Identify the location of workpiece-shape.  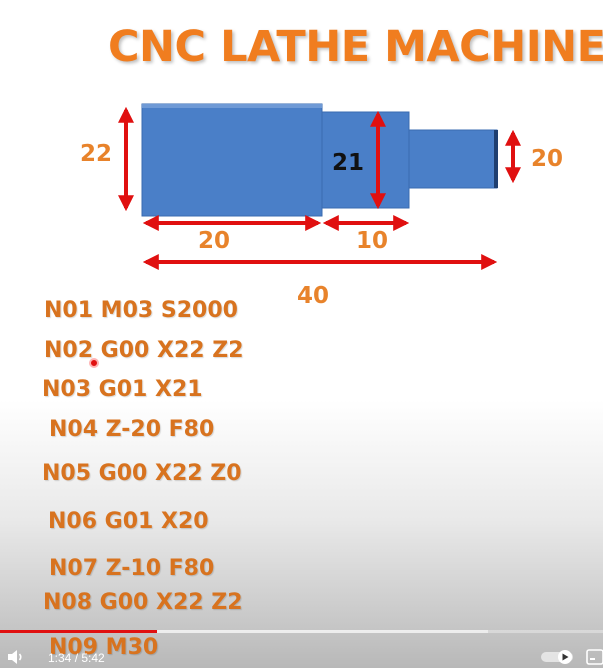
(319, 160).